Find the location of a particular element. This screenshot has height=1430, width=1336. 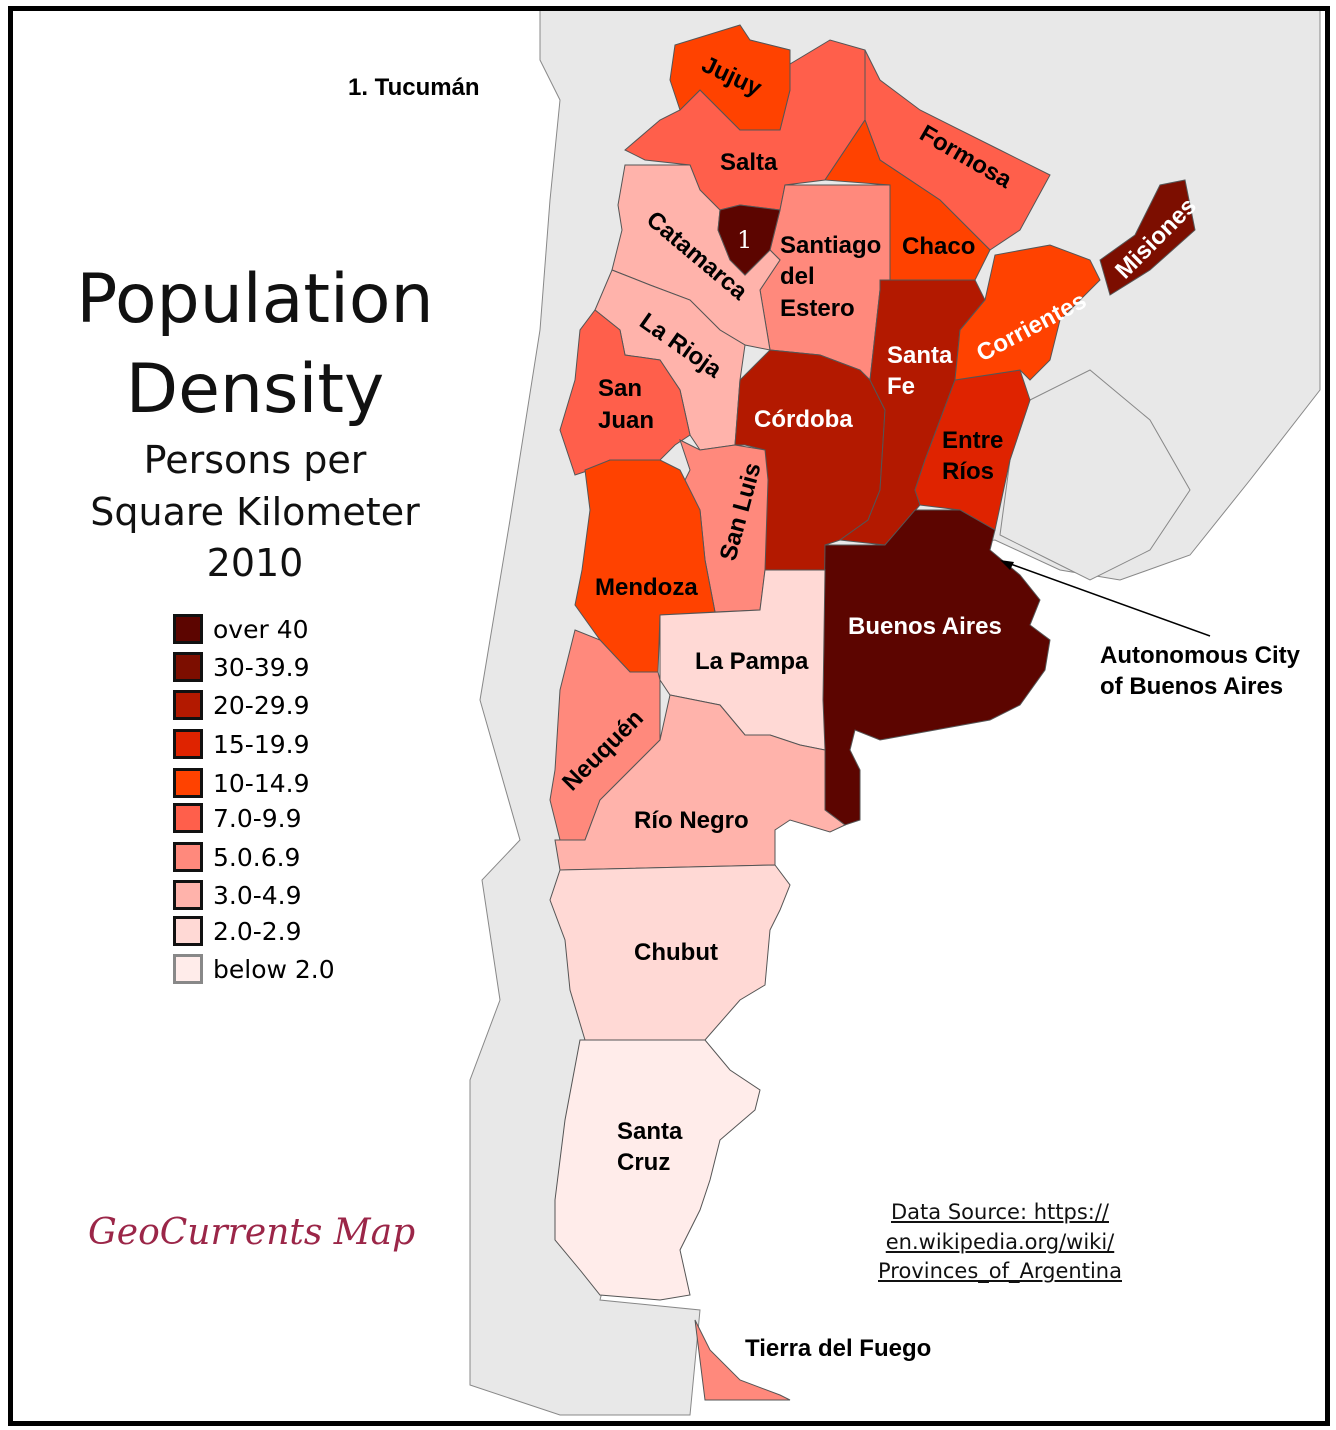

arrowhead is located at coordinates (1007, 565).